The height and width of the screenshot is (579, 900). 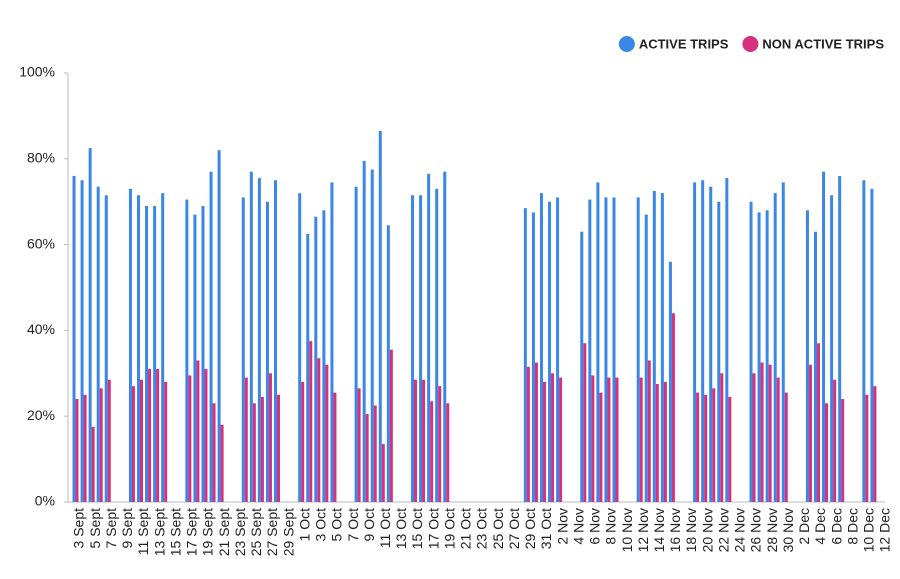 I want to click on x-tick-label: 15 Sept, so click(x=175, y=532).